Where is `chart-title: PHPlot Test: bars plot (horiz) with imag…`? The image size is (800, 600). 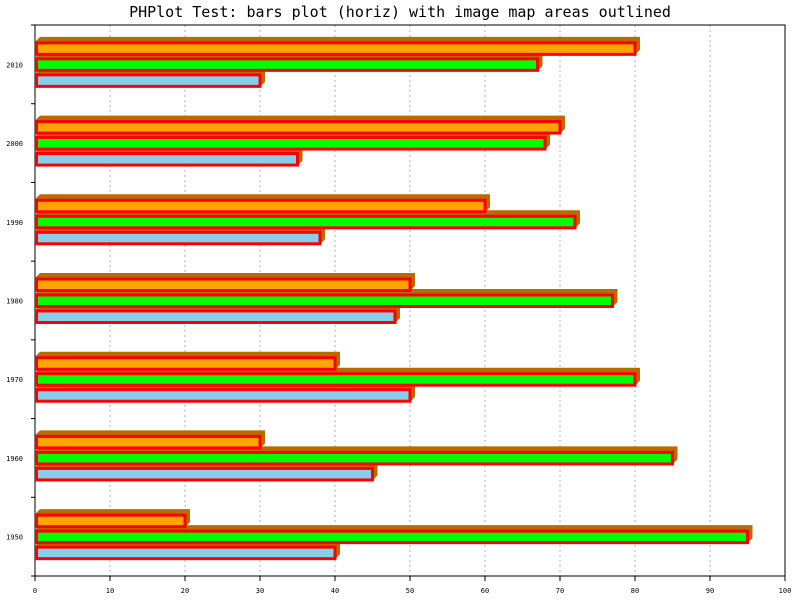 chart-title: PHPlot Test: bars plot (horiz) with imag… is located at coordinates (400, 12).